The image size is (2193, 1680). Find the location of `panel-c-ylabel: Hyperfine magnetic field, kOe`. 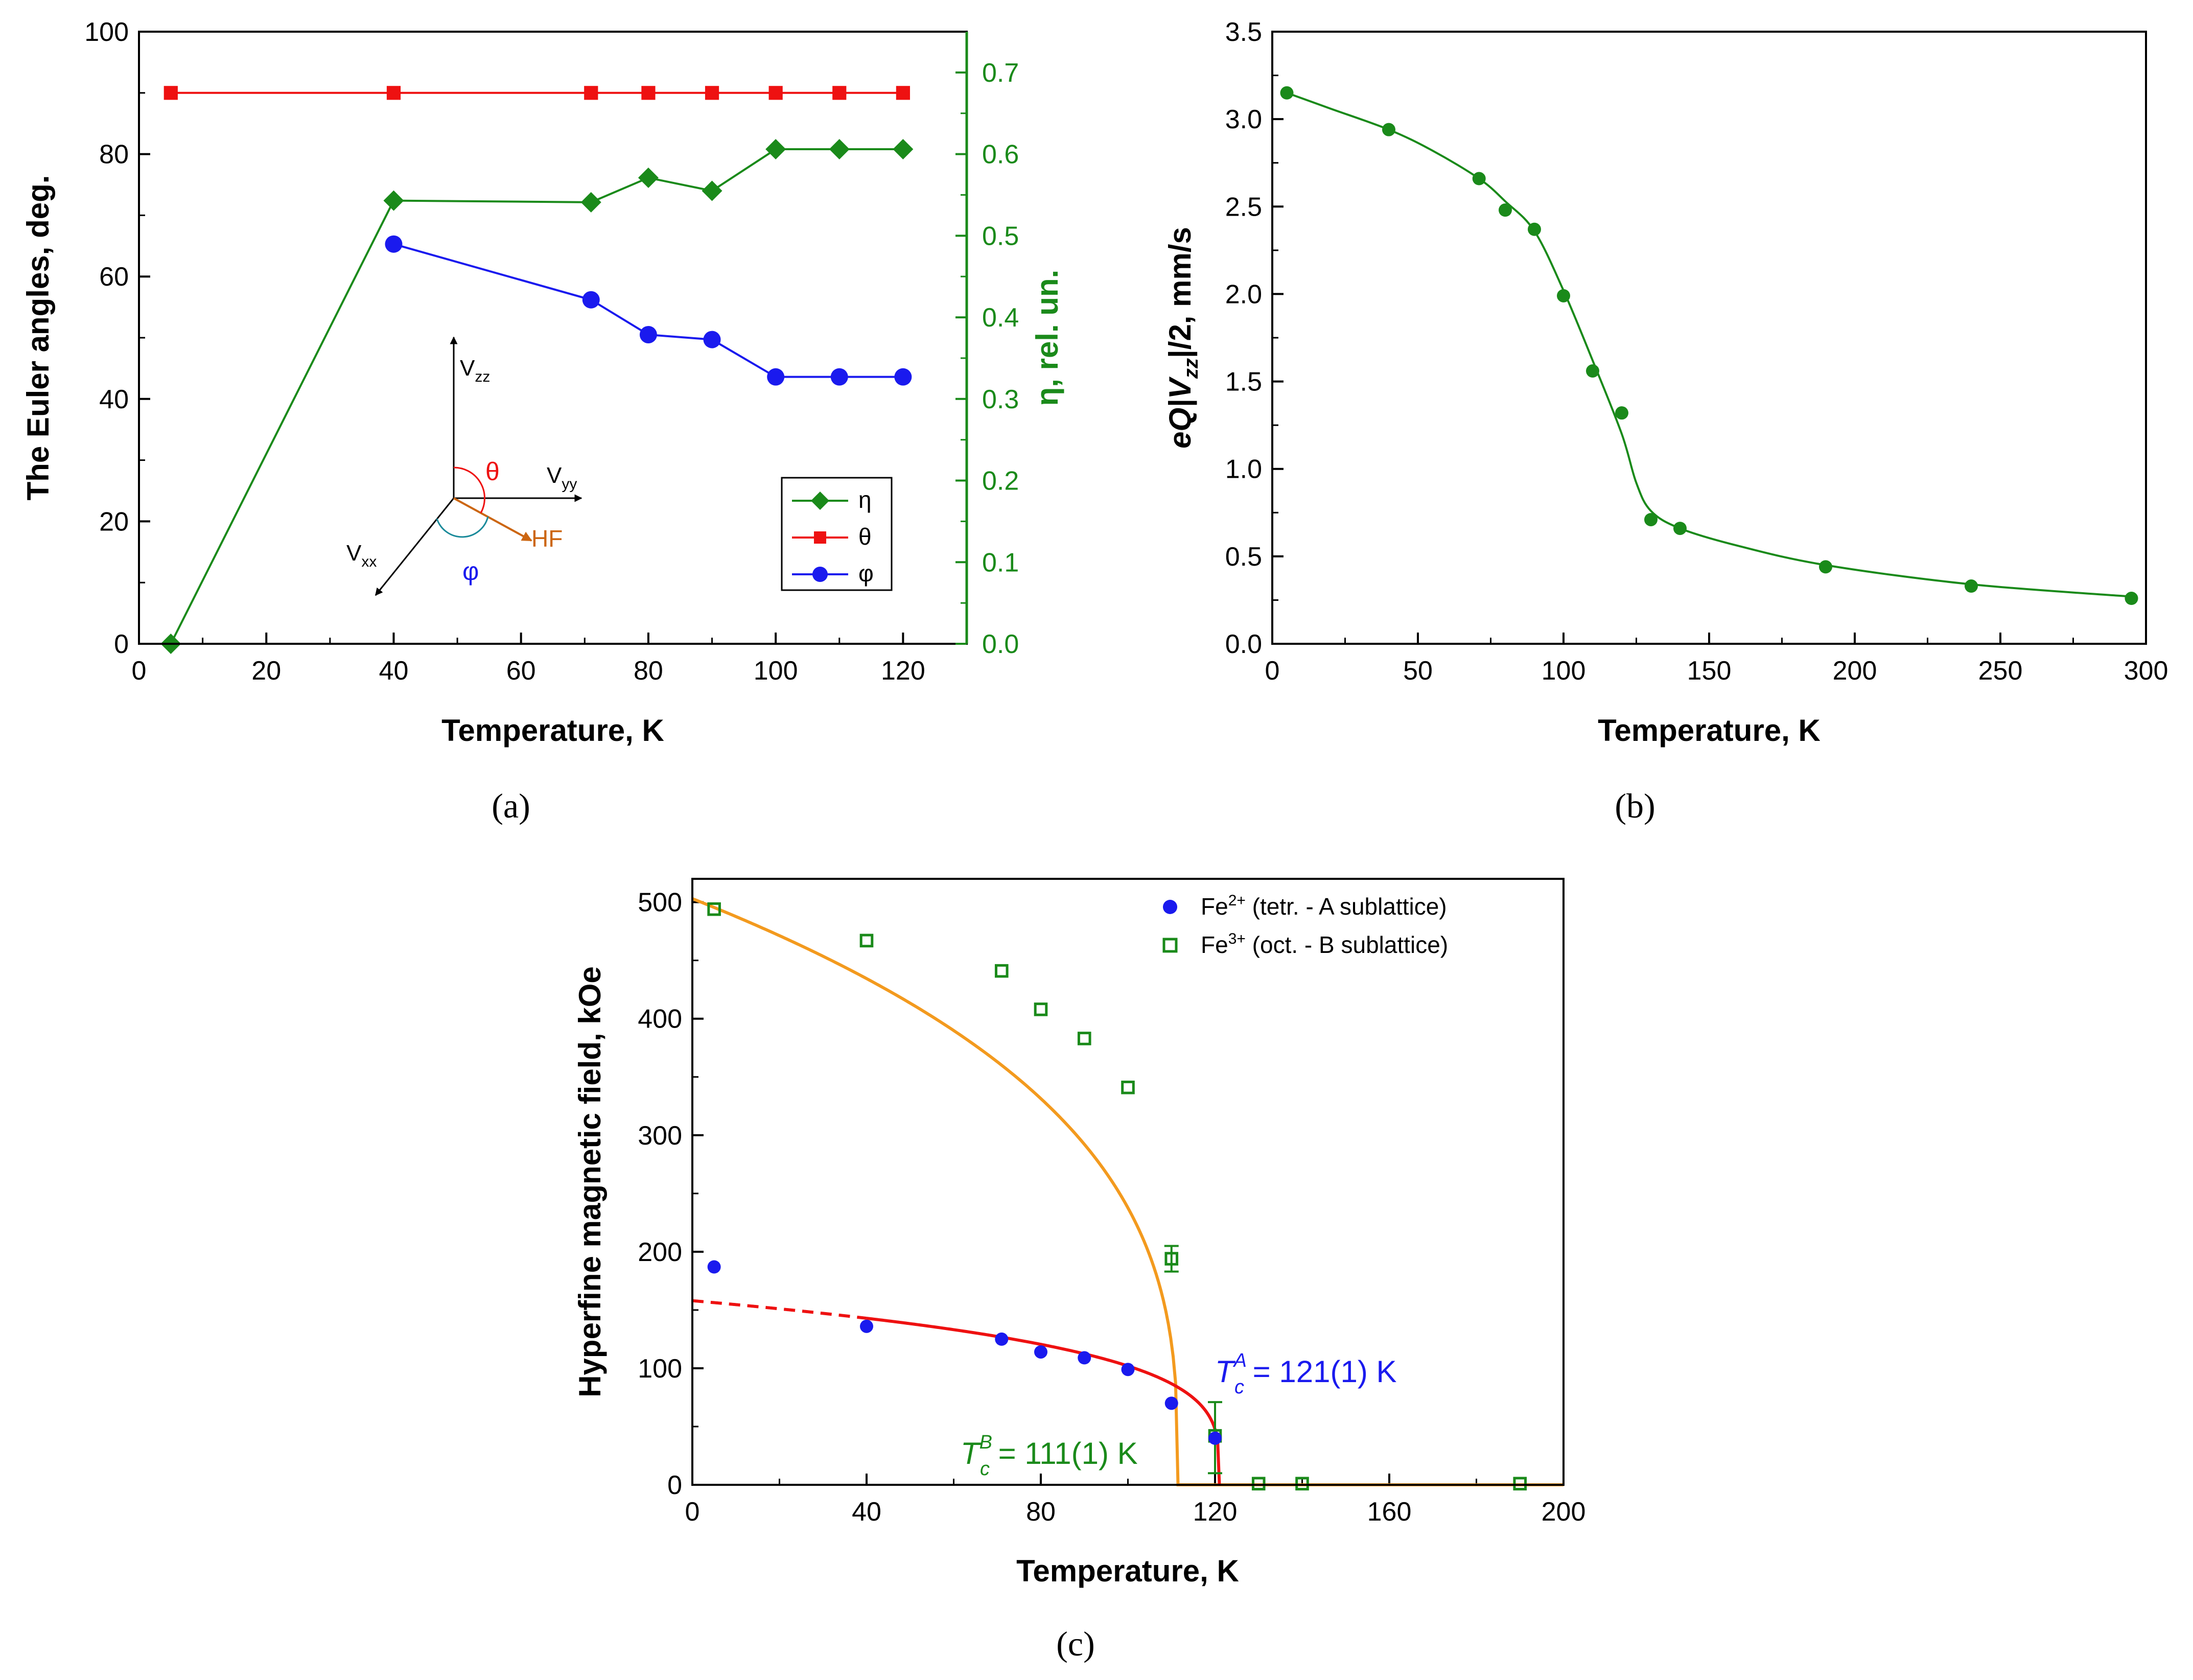

panel-c-ylabel: Hyperfine magnetic field, kOe is located at coordinates (590, 1181).